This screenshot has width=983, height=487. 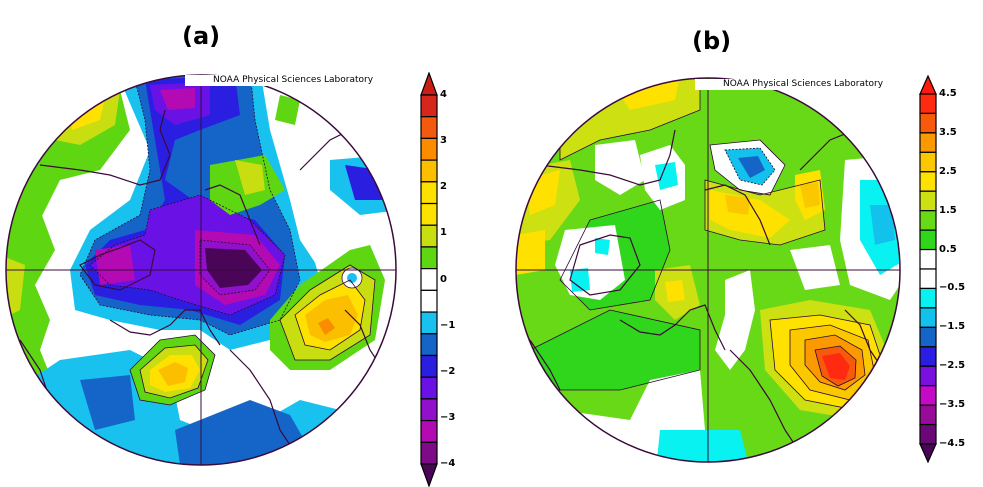 I want to click on colorbar-b: 4.5 3.5 2.5 1.5 0.5 −0.5 −1.5 −2.5 −3.5 −4.5, so click(x=942, y=269).